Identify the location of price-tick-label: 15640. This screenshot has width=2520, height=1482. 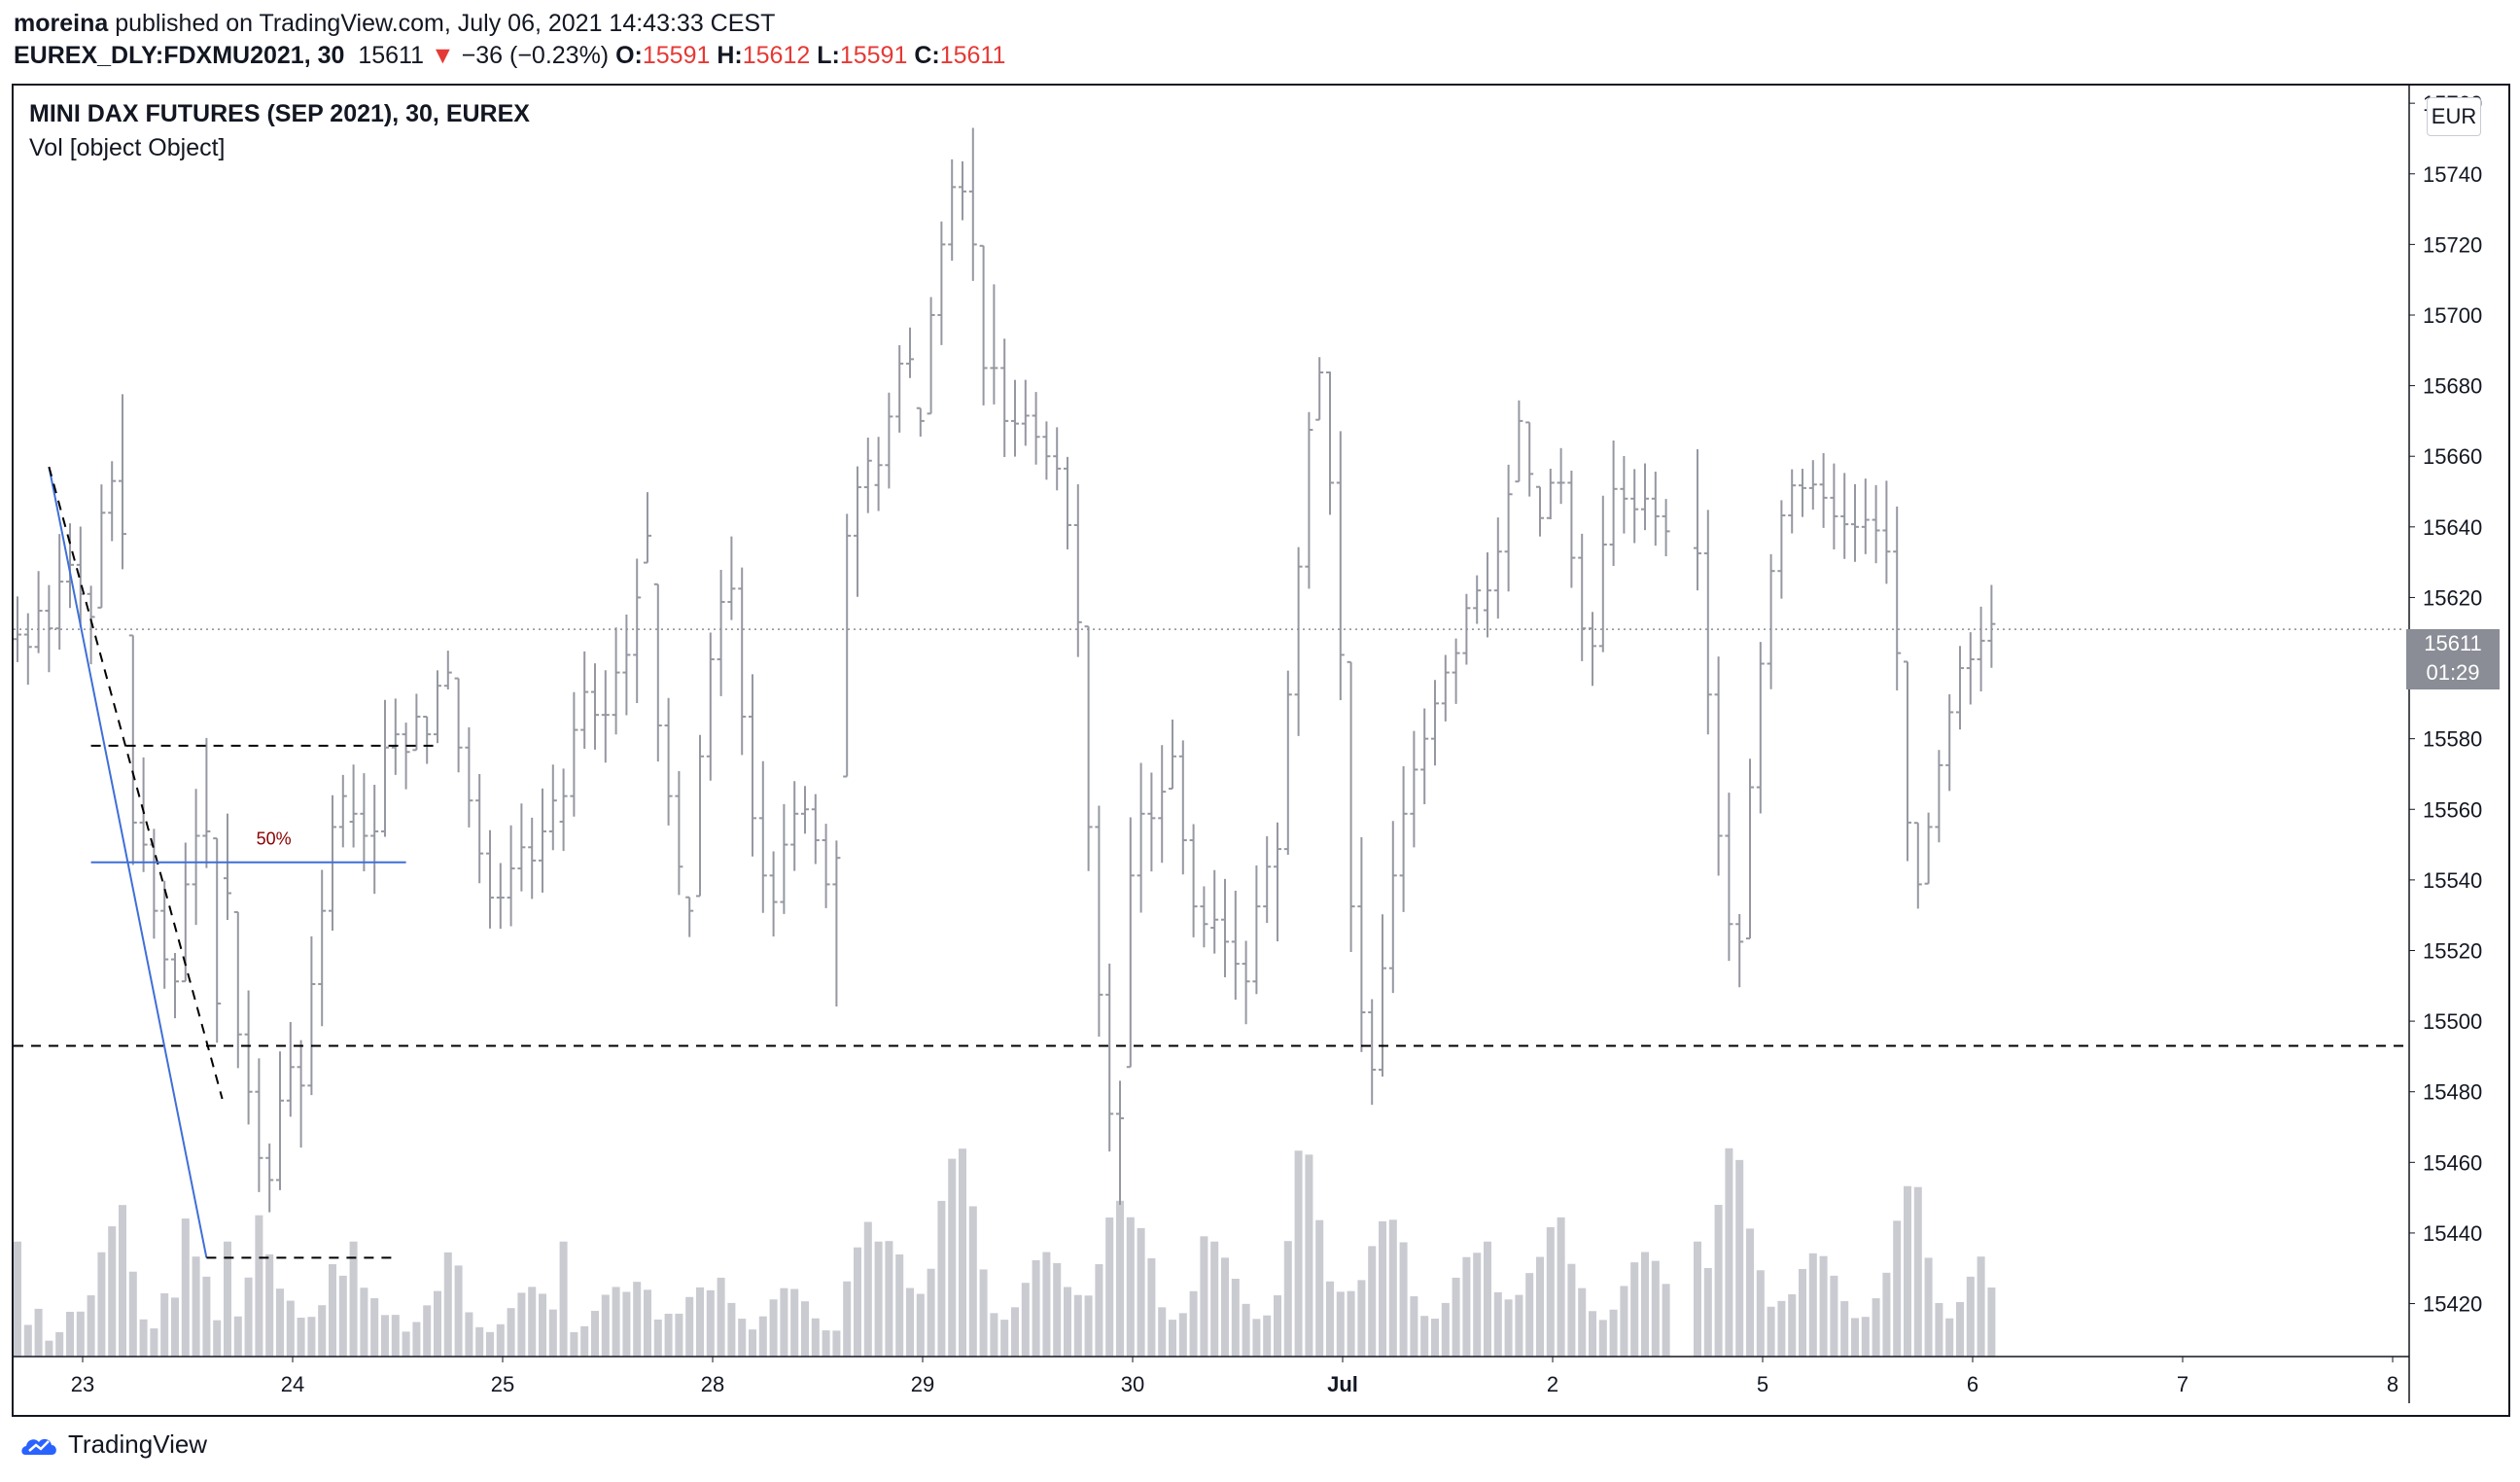
(2452, 527).